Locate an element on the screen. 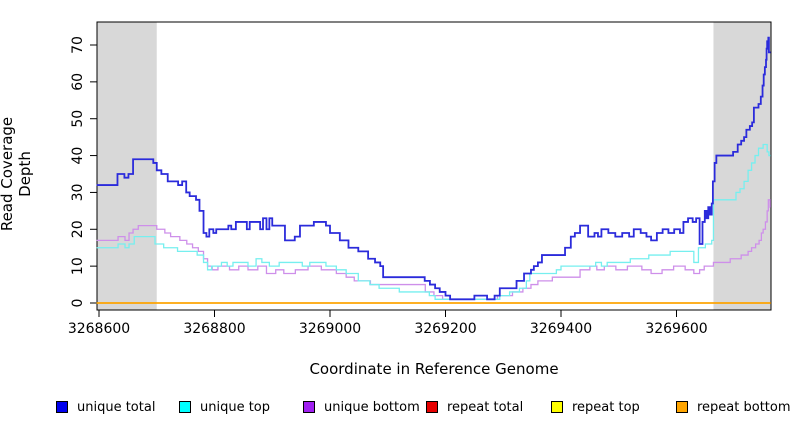 The height and width of the screenshot is (432, 792). y-tick-label: 20 is located at coordinates (78, 229).